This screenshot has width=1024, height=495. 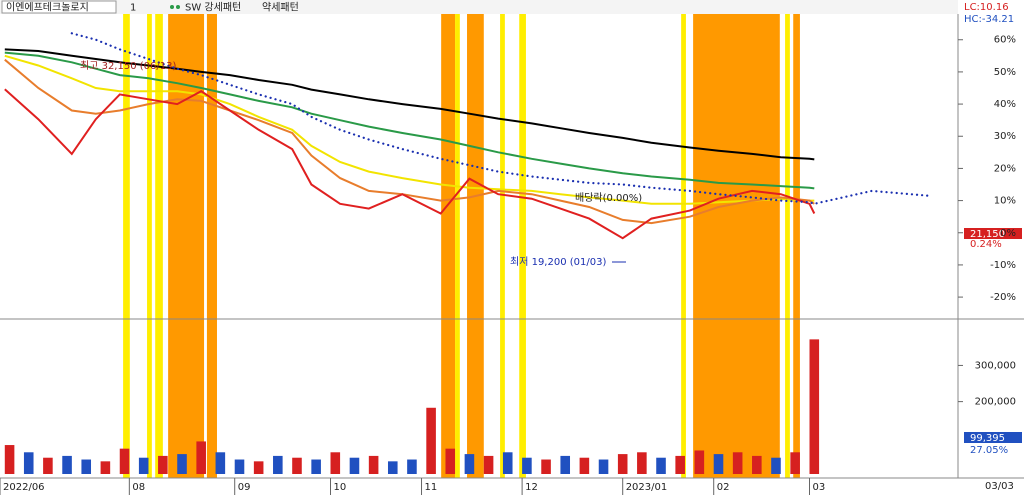 I want to click on x-tick-label: 02, so click(x=723, y=487).